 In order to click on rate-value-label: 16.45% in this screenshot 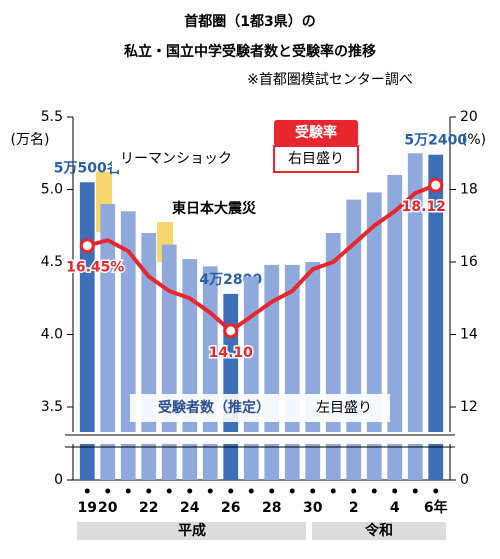, I will do `click(95, 268)`.